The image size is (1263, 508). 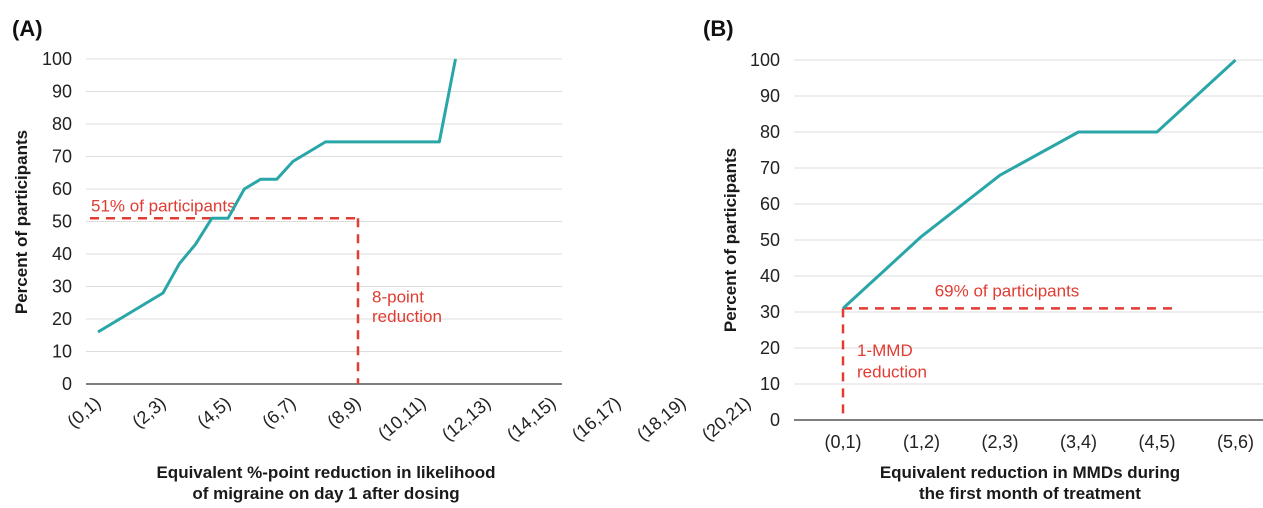 I want to click on panel-b-x-axis-title-line2: the first month of treatment, so click(x=1030, y=493).